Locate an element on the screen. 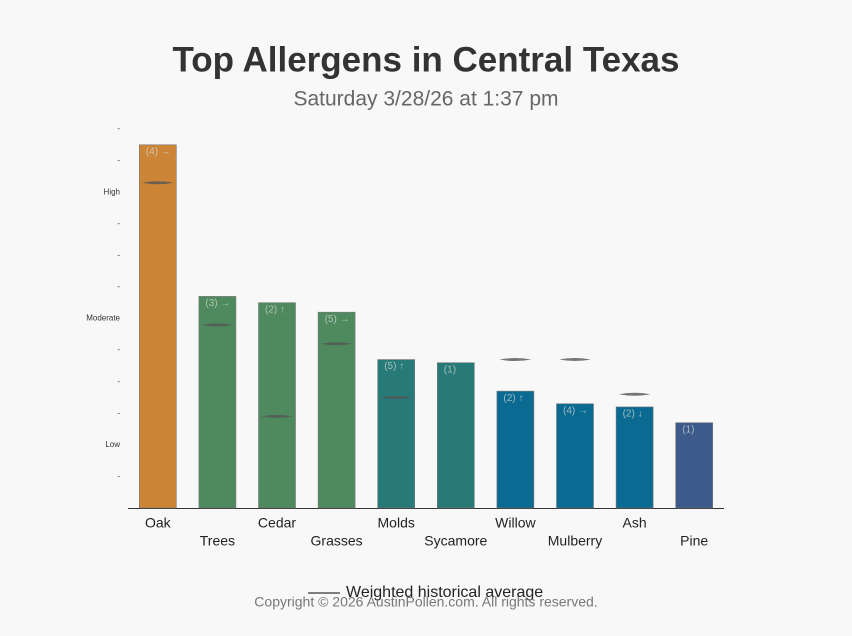  y-tick-label: Moderate is located at coordinates (103, 318).